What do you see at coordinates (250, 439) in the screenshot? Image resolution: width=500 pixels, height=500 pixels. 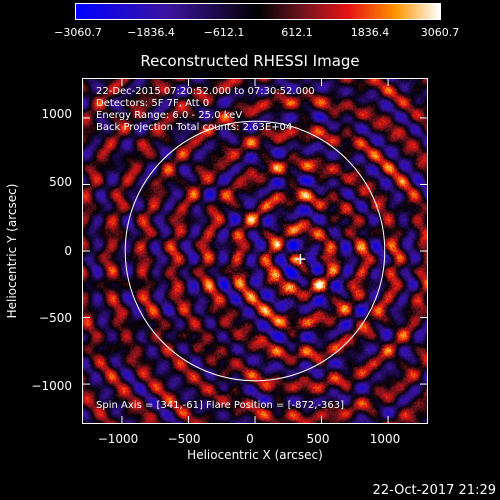 I see `x-tick-label: 0` at bounding box center [250, 439].